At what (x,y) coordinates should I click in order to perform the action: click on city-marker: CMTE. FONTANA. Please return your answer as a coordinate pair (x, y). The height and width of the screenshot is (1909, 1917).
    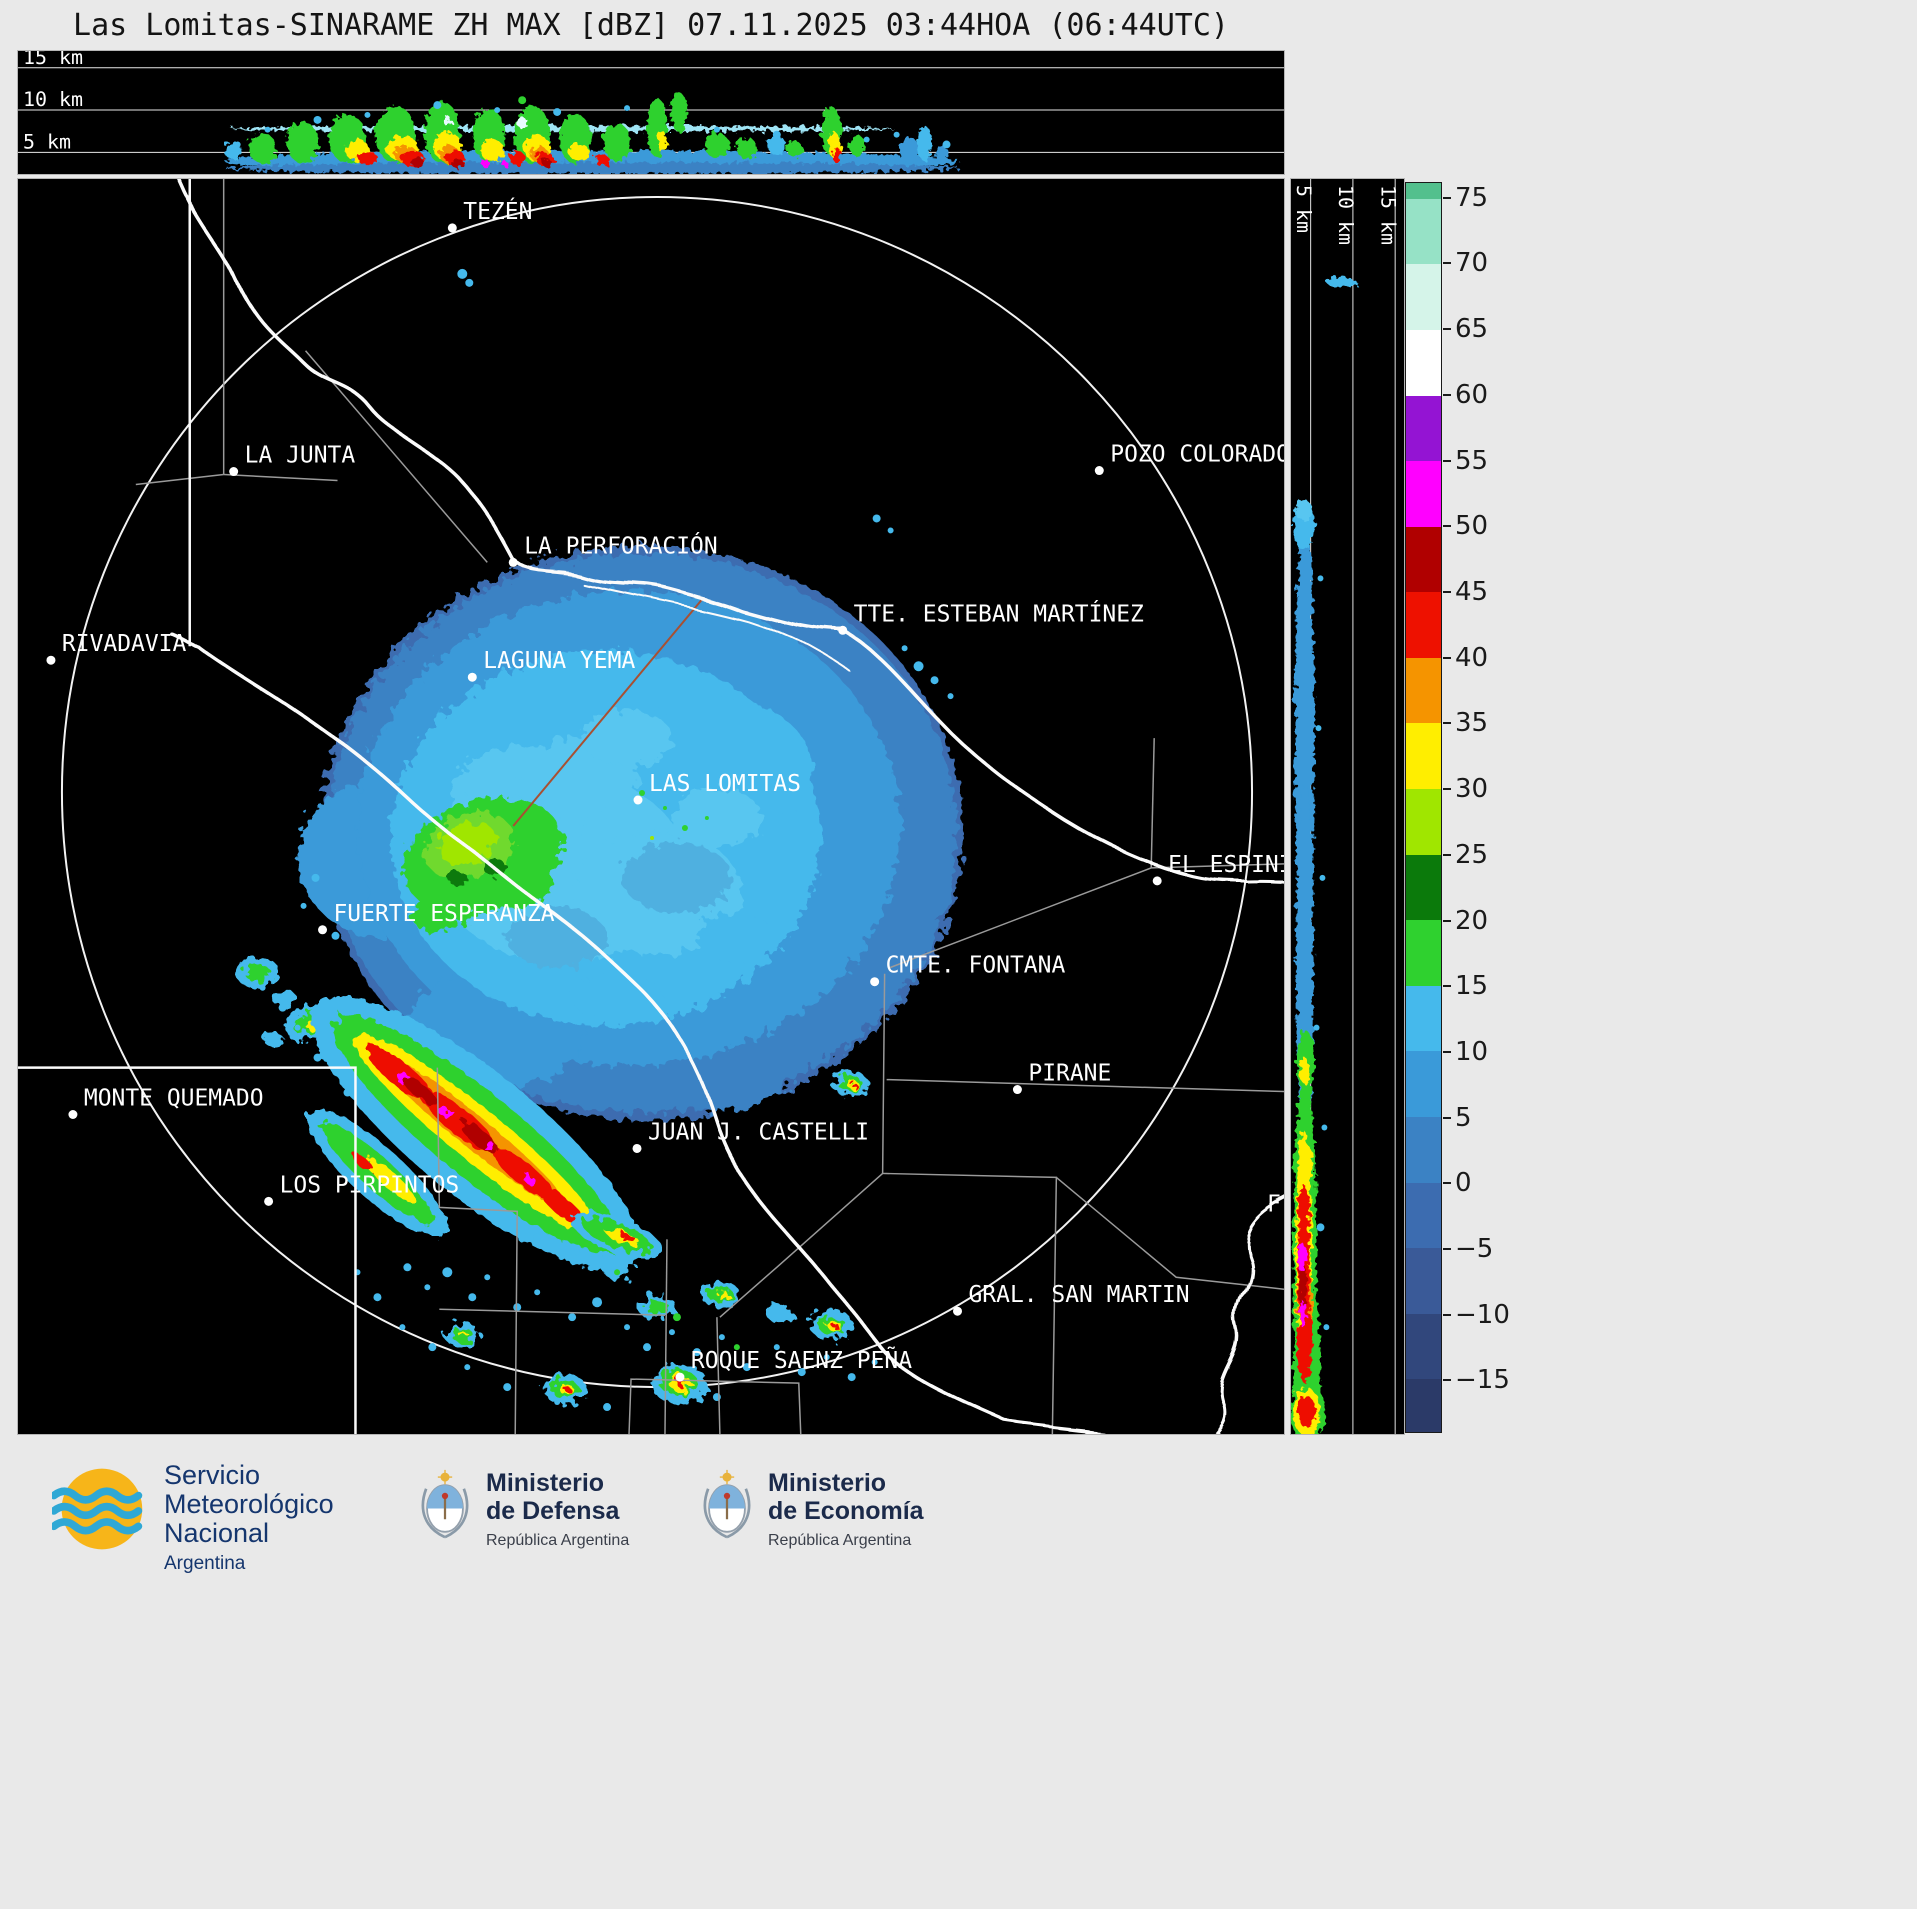
    Looking at the image, I should click on (967, 970).